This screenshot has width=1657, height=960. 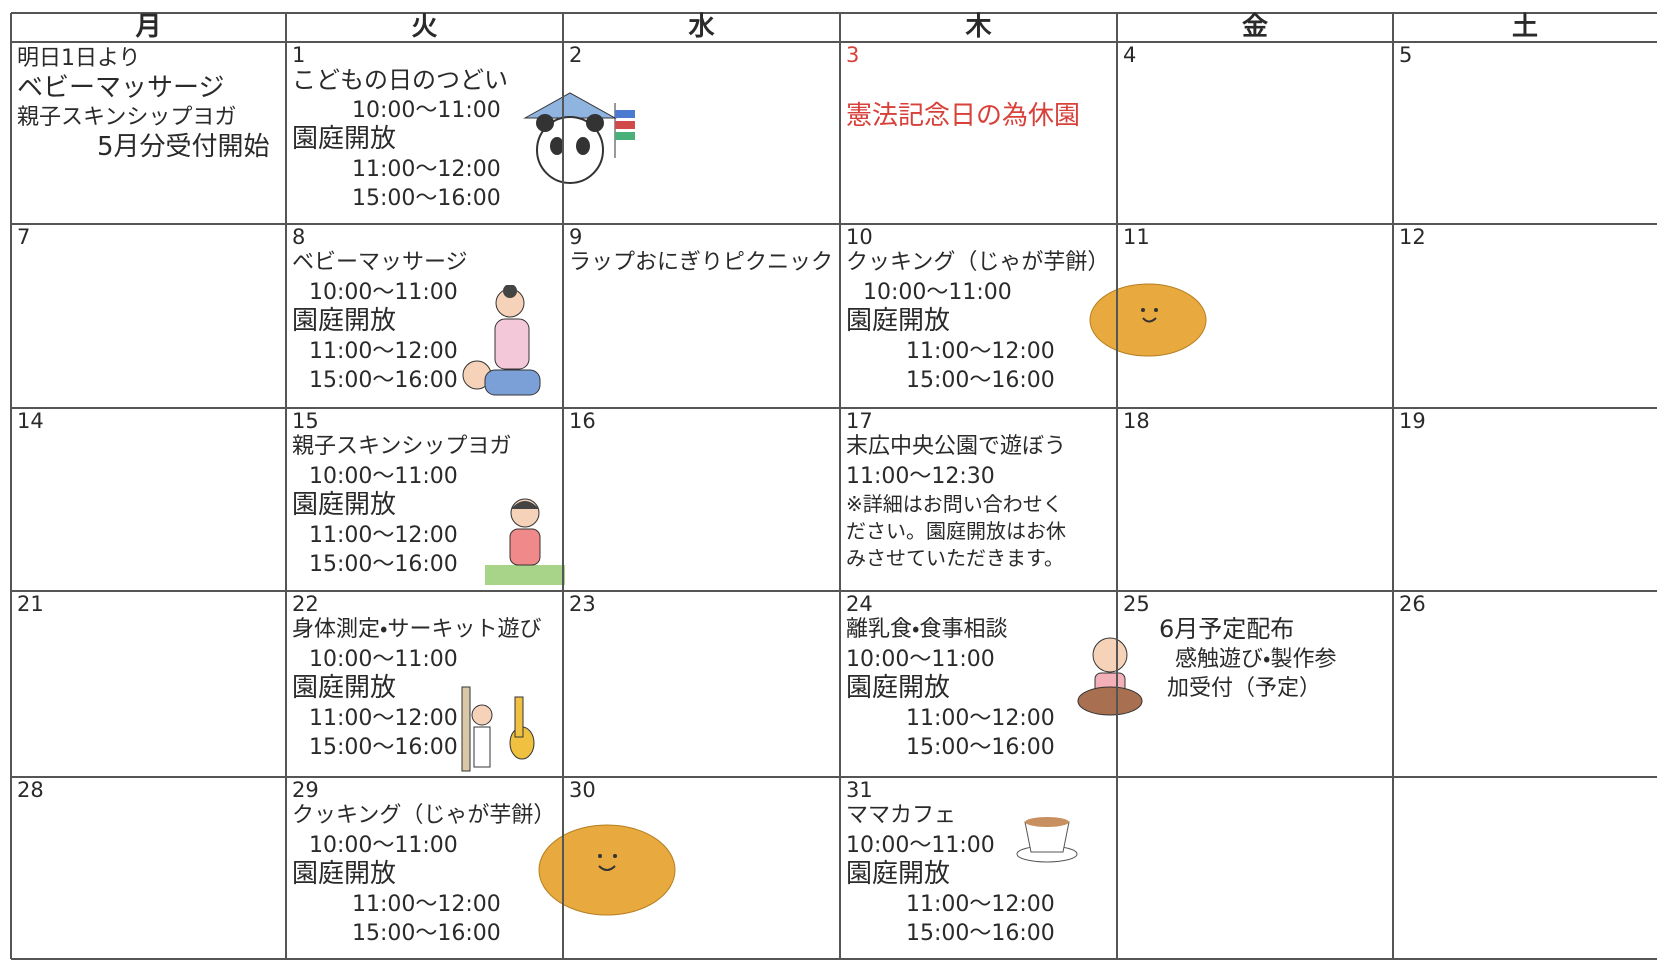 I want to click on day-cell: 14, so click(x=148, y=499).